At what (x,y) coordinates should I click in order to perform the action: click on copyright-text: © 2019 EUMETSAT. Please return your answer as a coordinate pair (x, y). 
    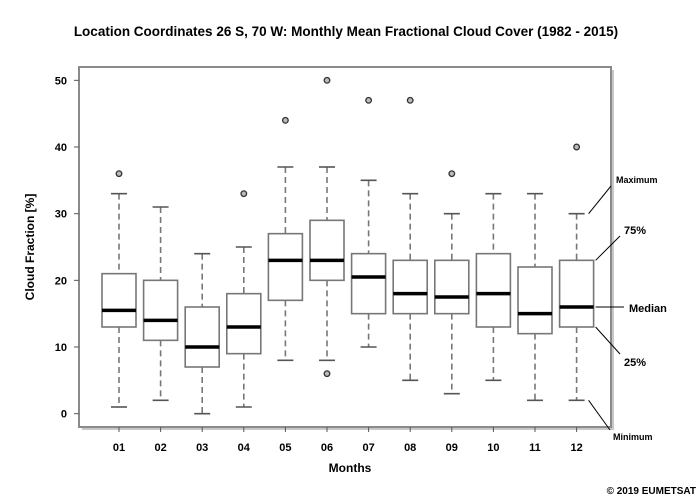
    Looking at the image, I should click on (651, 491).